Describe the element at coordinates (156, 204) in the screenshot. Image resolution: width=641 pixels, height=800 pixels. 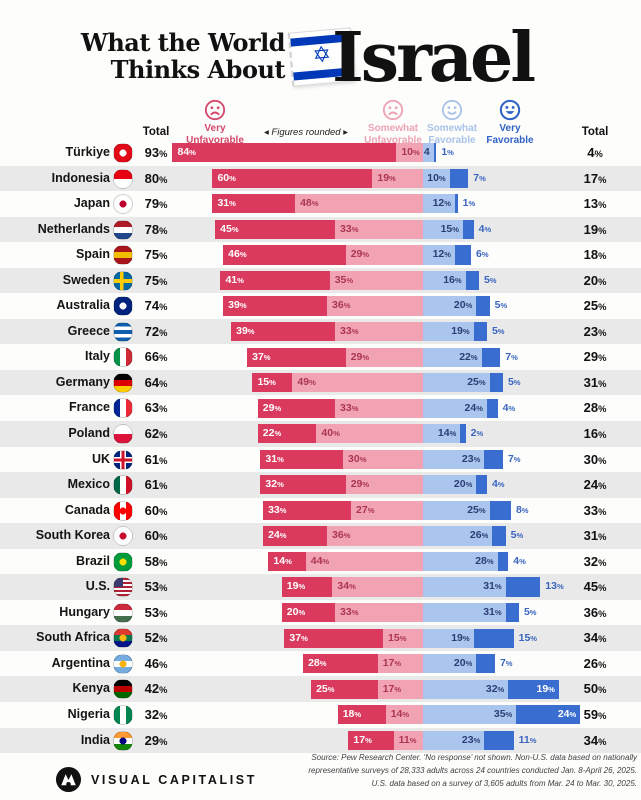
I see `total-unfavorable-value: 79%` at that location.